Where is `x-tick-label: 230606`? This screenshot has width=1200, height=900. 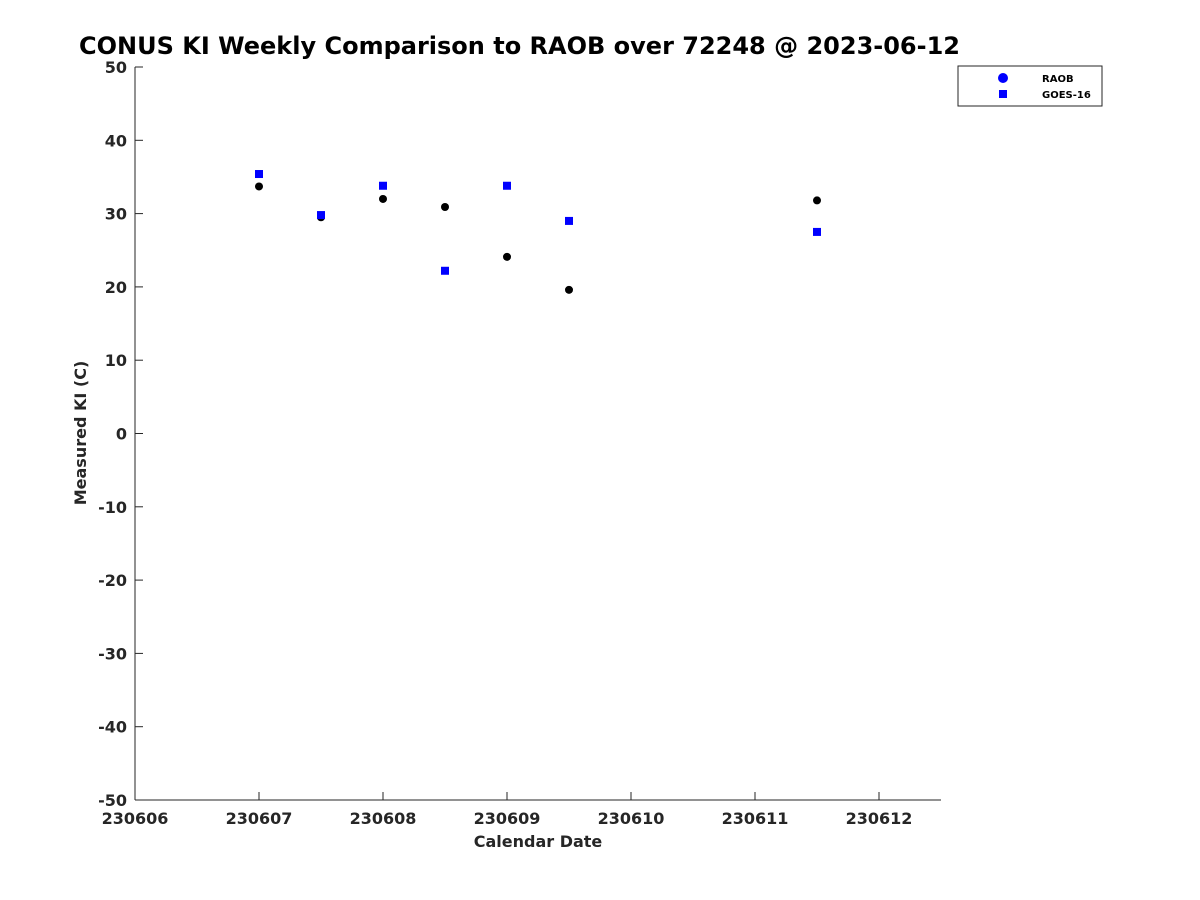 x-tick-label: 230606 is located at coordinates (135, 818).